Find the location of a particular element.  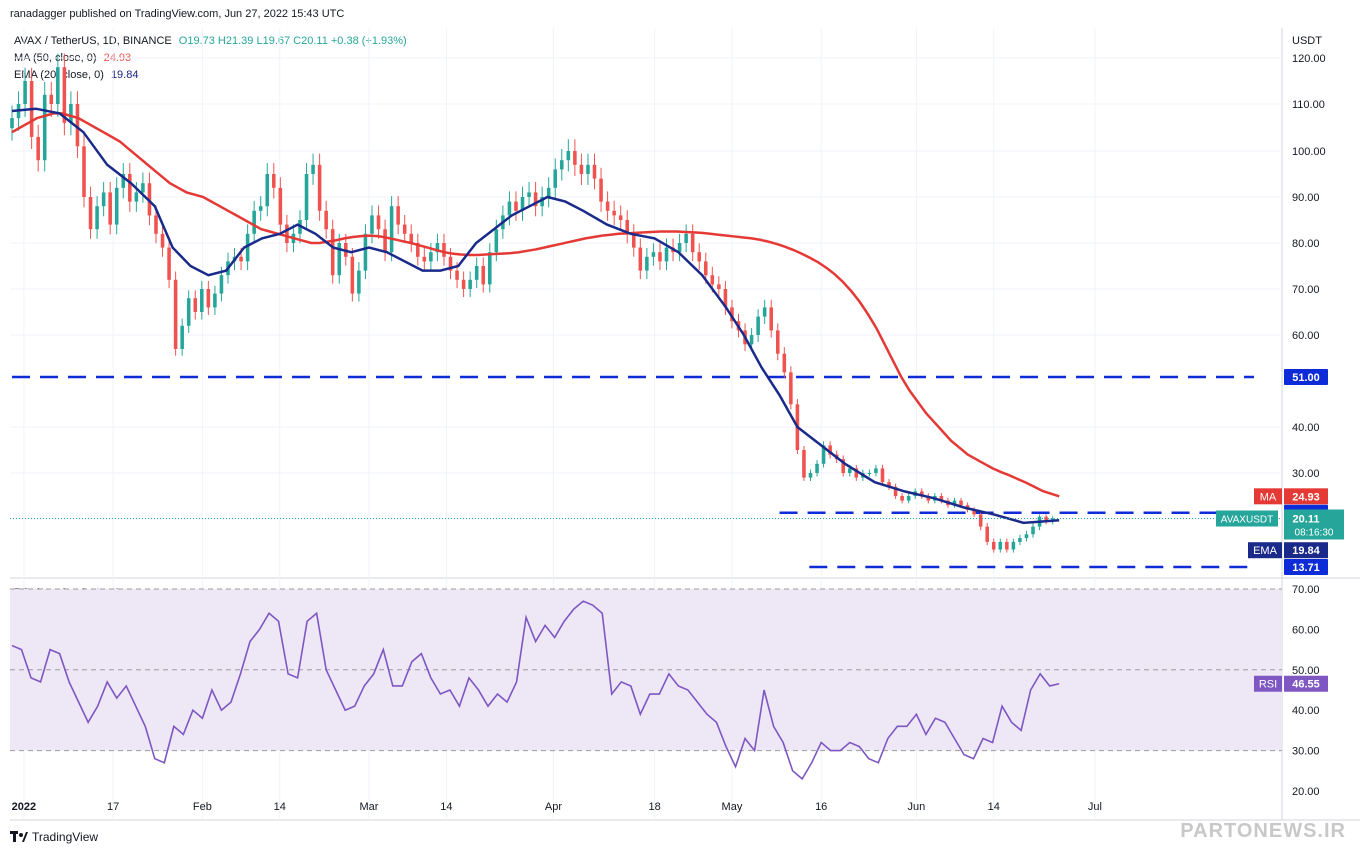

brand-name: TradingView is located at coordinates (65, 837).